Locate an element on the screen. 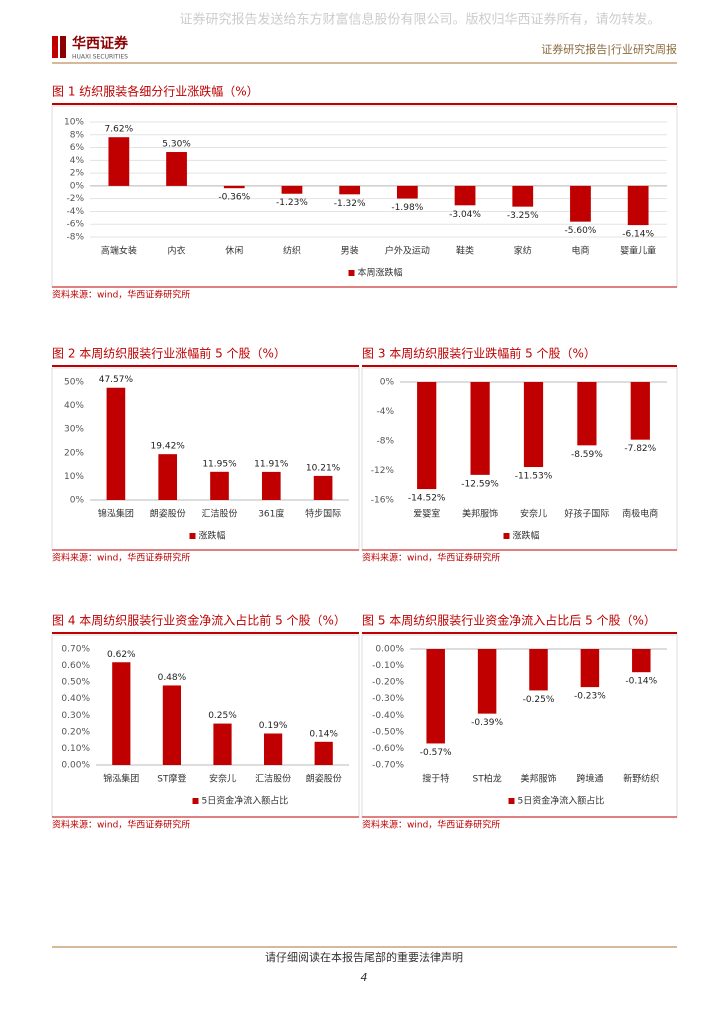 The width and height of the screenshot is (724, 1024). y-tick-label: 10% is located at coordinates (74, 477).